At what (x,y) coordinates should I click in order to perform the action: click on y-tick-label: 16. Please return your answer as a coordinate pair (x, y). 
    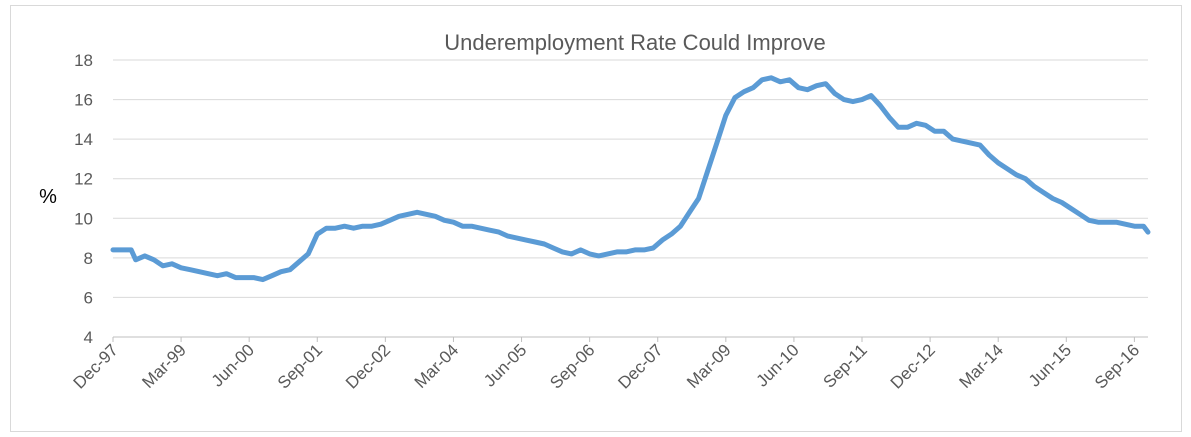
    Looking at the image, I should click on (83, 100).